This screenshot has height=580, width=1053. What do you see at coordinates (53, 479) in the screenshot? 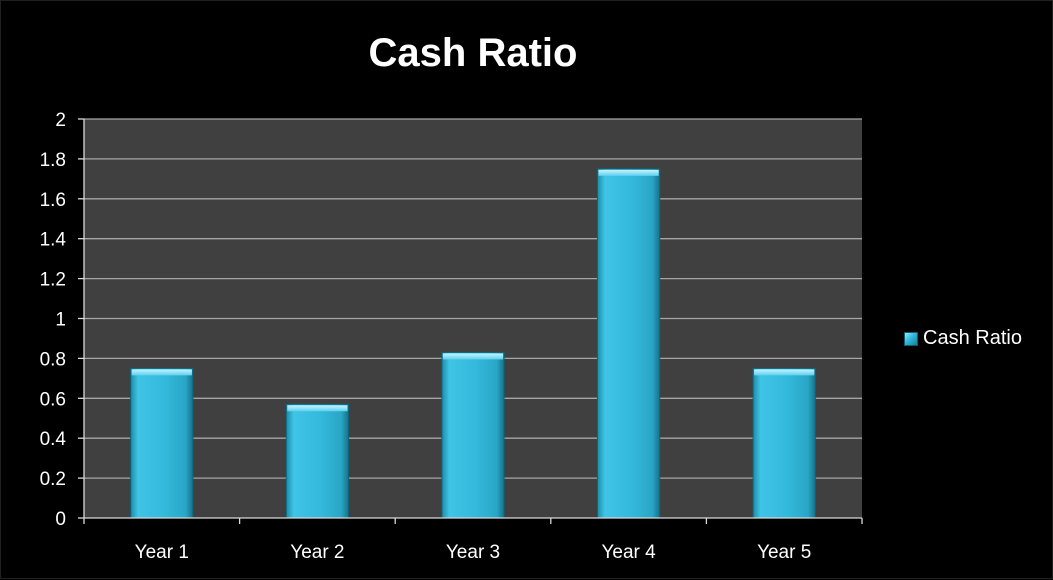
I see `y-tick-label: 0.2` at bounding box center [53, 479].